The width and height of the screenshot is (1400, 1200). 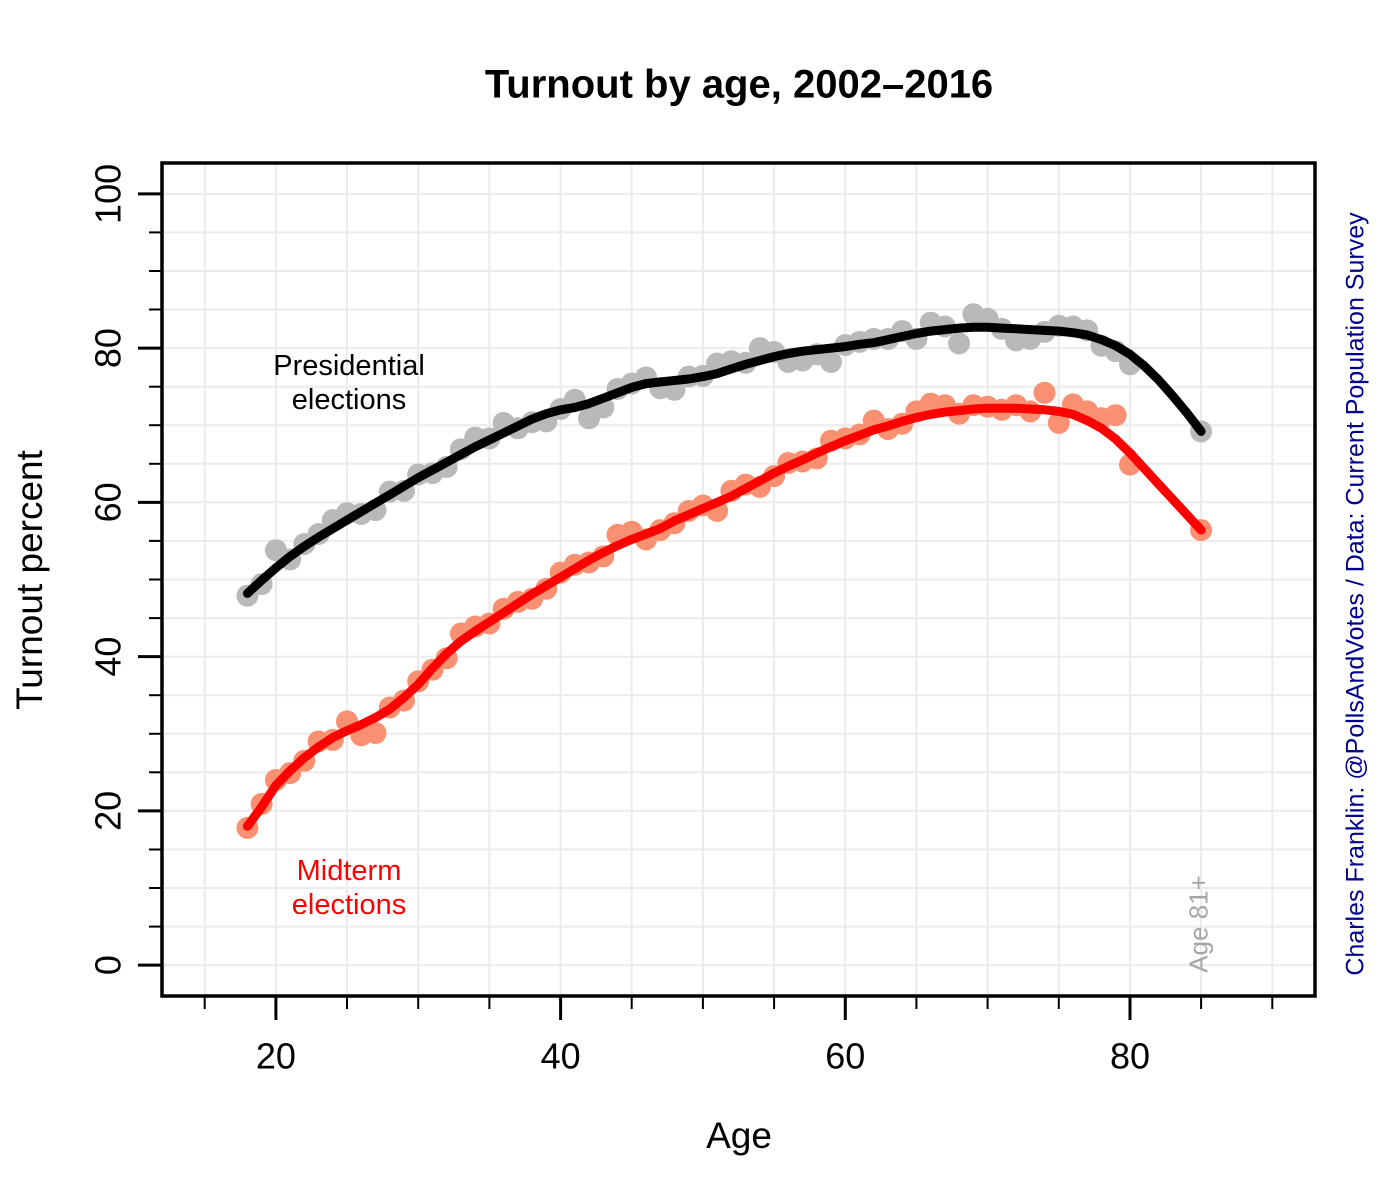 I want to click on y-tick-label: 60, so click(x=108, y=502).